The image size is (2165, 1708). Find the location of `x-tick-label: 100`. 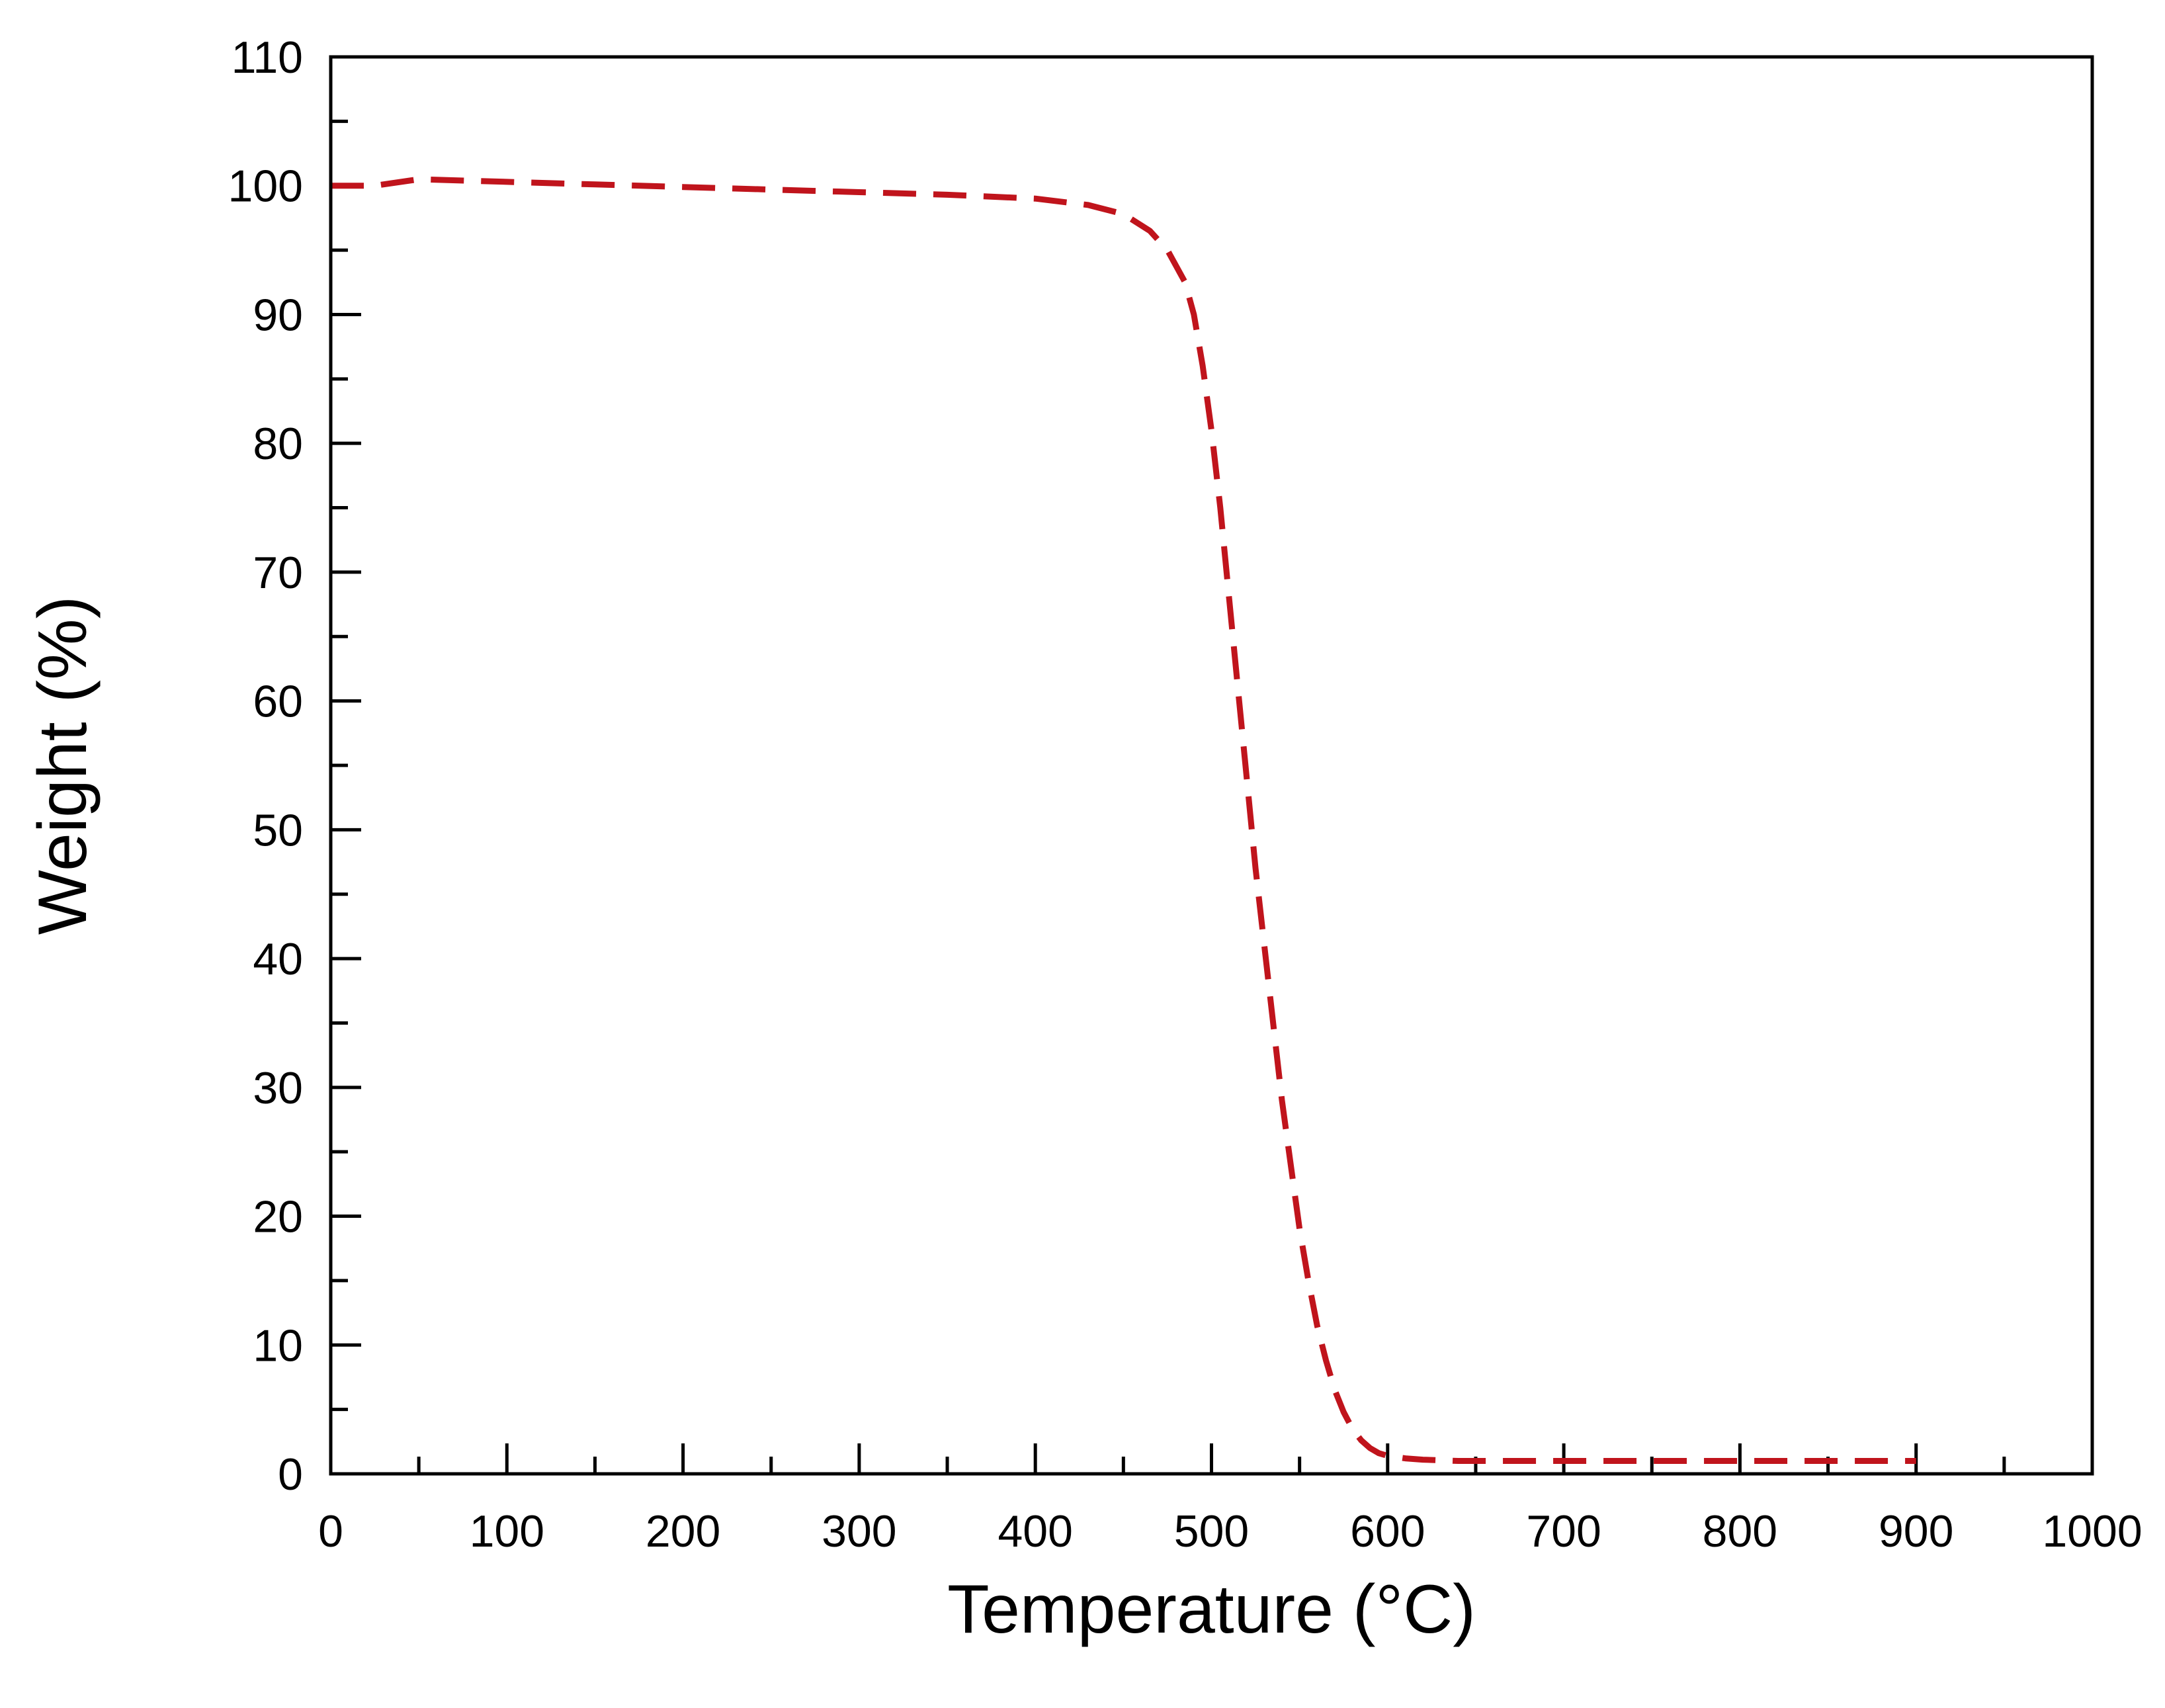

x-tick-label: 100 is located at coordinates (507, 1532).